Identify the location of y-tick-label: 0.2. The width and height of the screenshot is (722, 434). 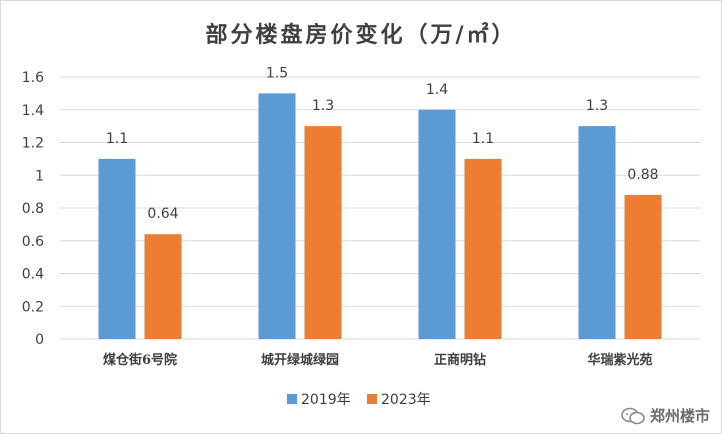
(33, 307).